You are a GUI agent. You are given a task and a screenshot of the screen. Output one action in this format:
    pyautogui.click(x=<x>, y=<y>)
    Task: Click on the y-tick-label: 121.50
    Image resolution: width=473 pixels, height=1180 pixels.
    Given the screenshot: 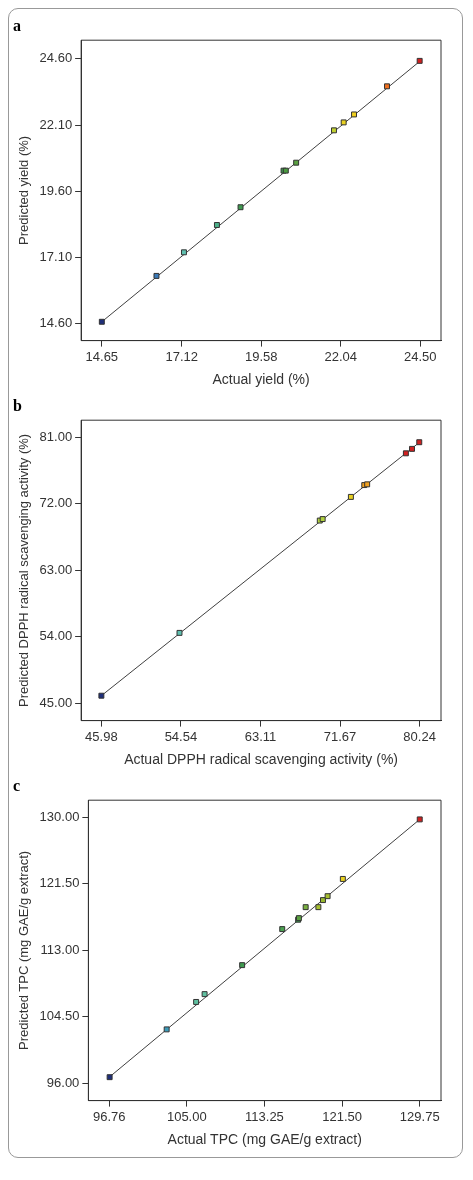 What is the action you would take?
    pyautogui.click(x=59, y=883)
    